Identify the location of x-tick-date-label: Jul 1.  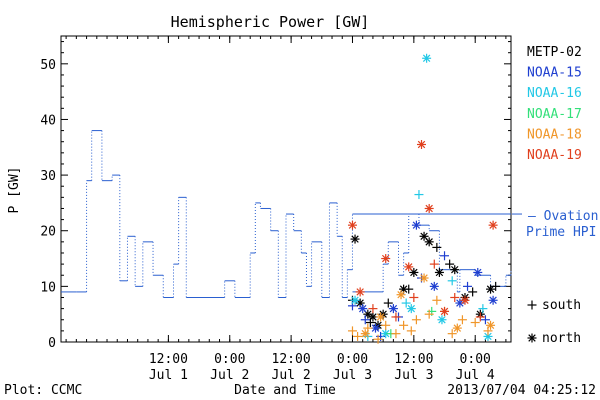
(168, 375).